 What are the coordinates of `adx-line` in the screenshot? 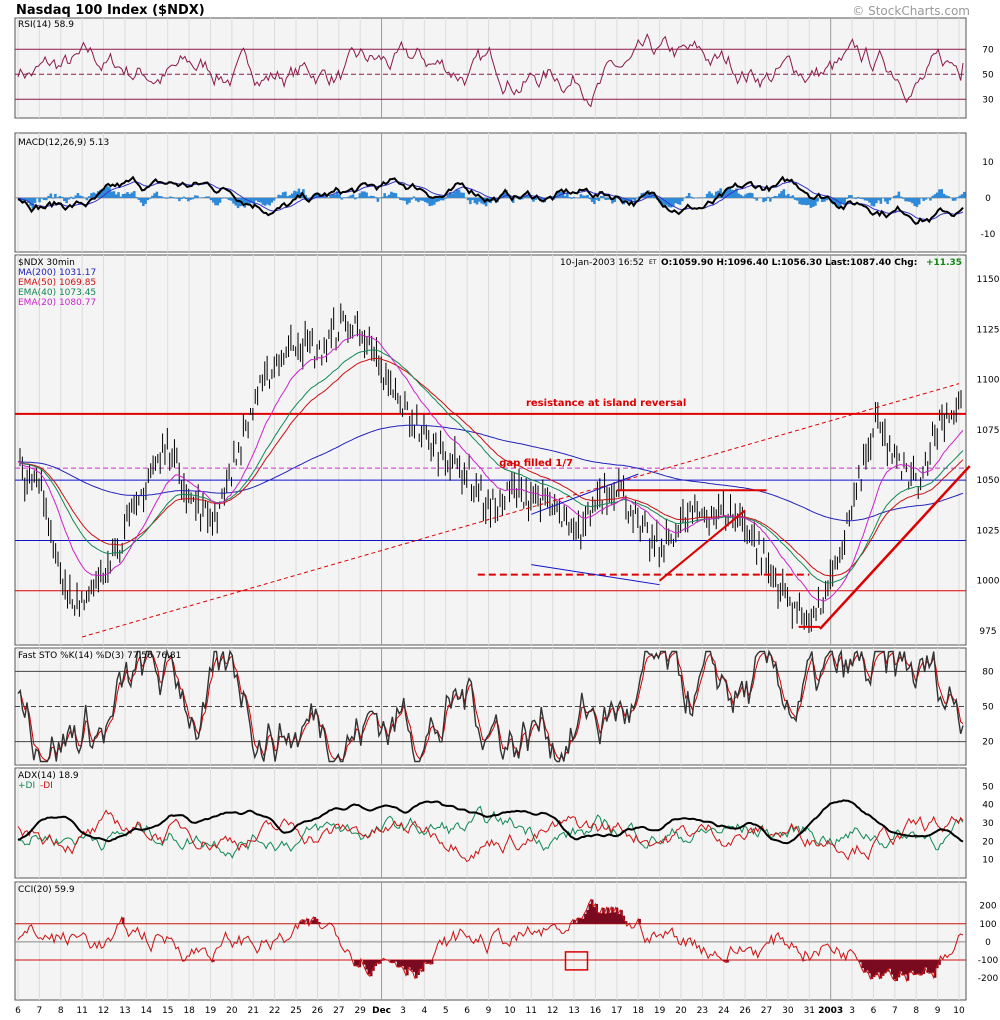 It's located at (490, 822).